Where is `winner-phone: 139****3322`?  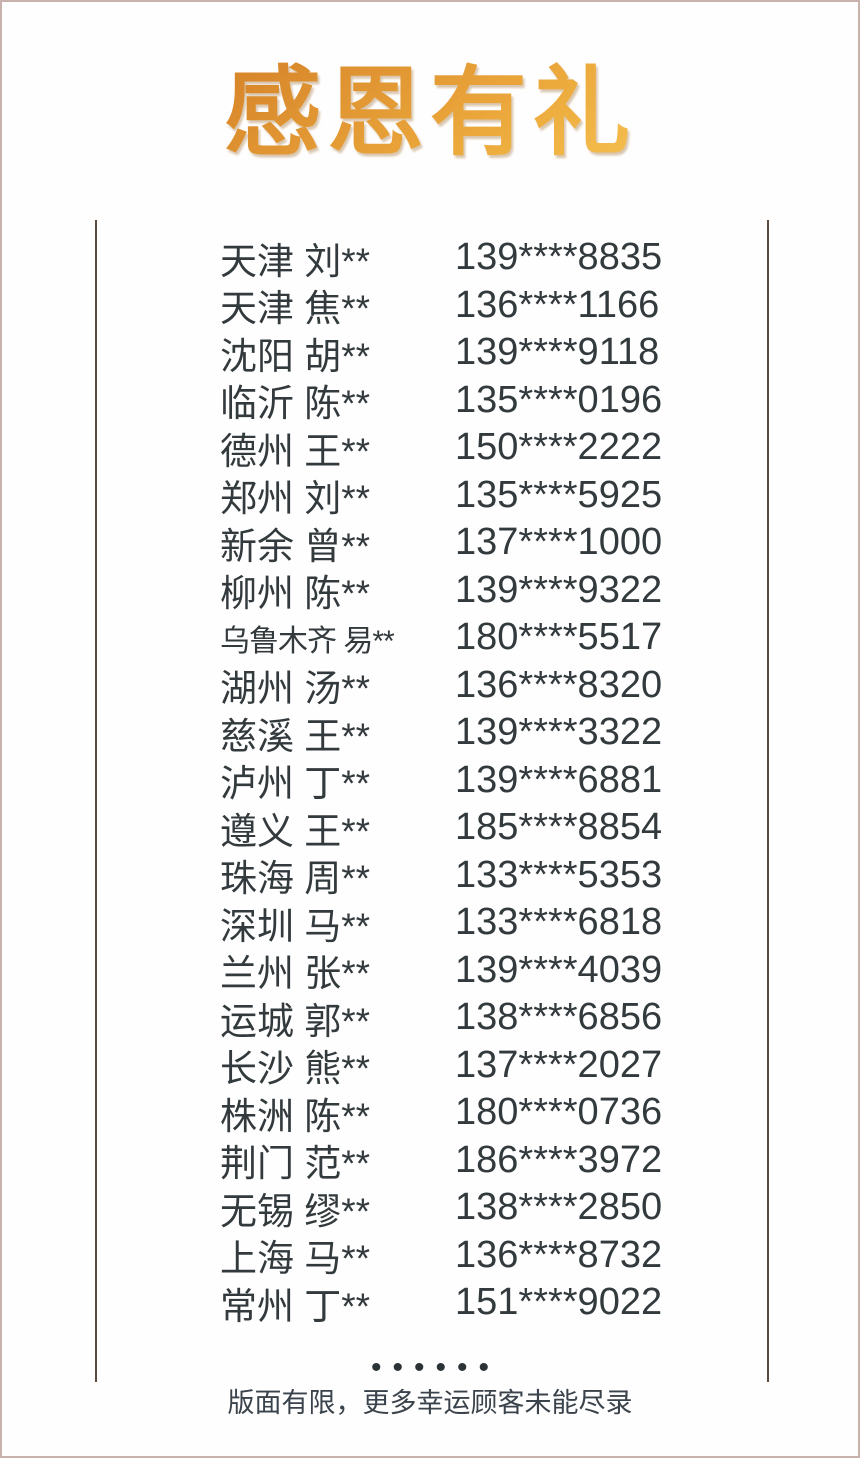 winner-phone: 139****3322 is located at coordinates (559, 732).